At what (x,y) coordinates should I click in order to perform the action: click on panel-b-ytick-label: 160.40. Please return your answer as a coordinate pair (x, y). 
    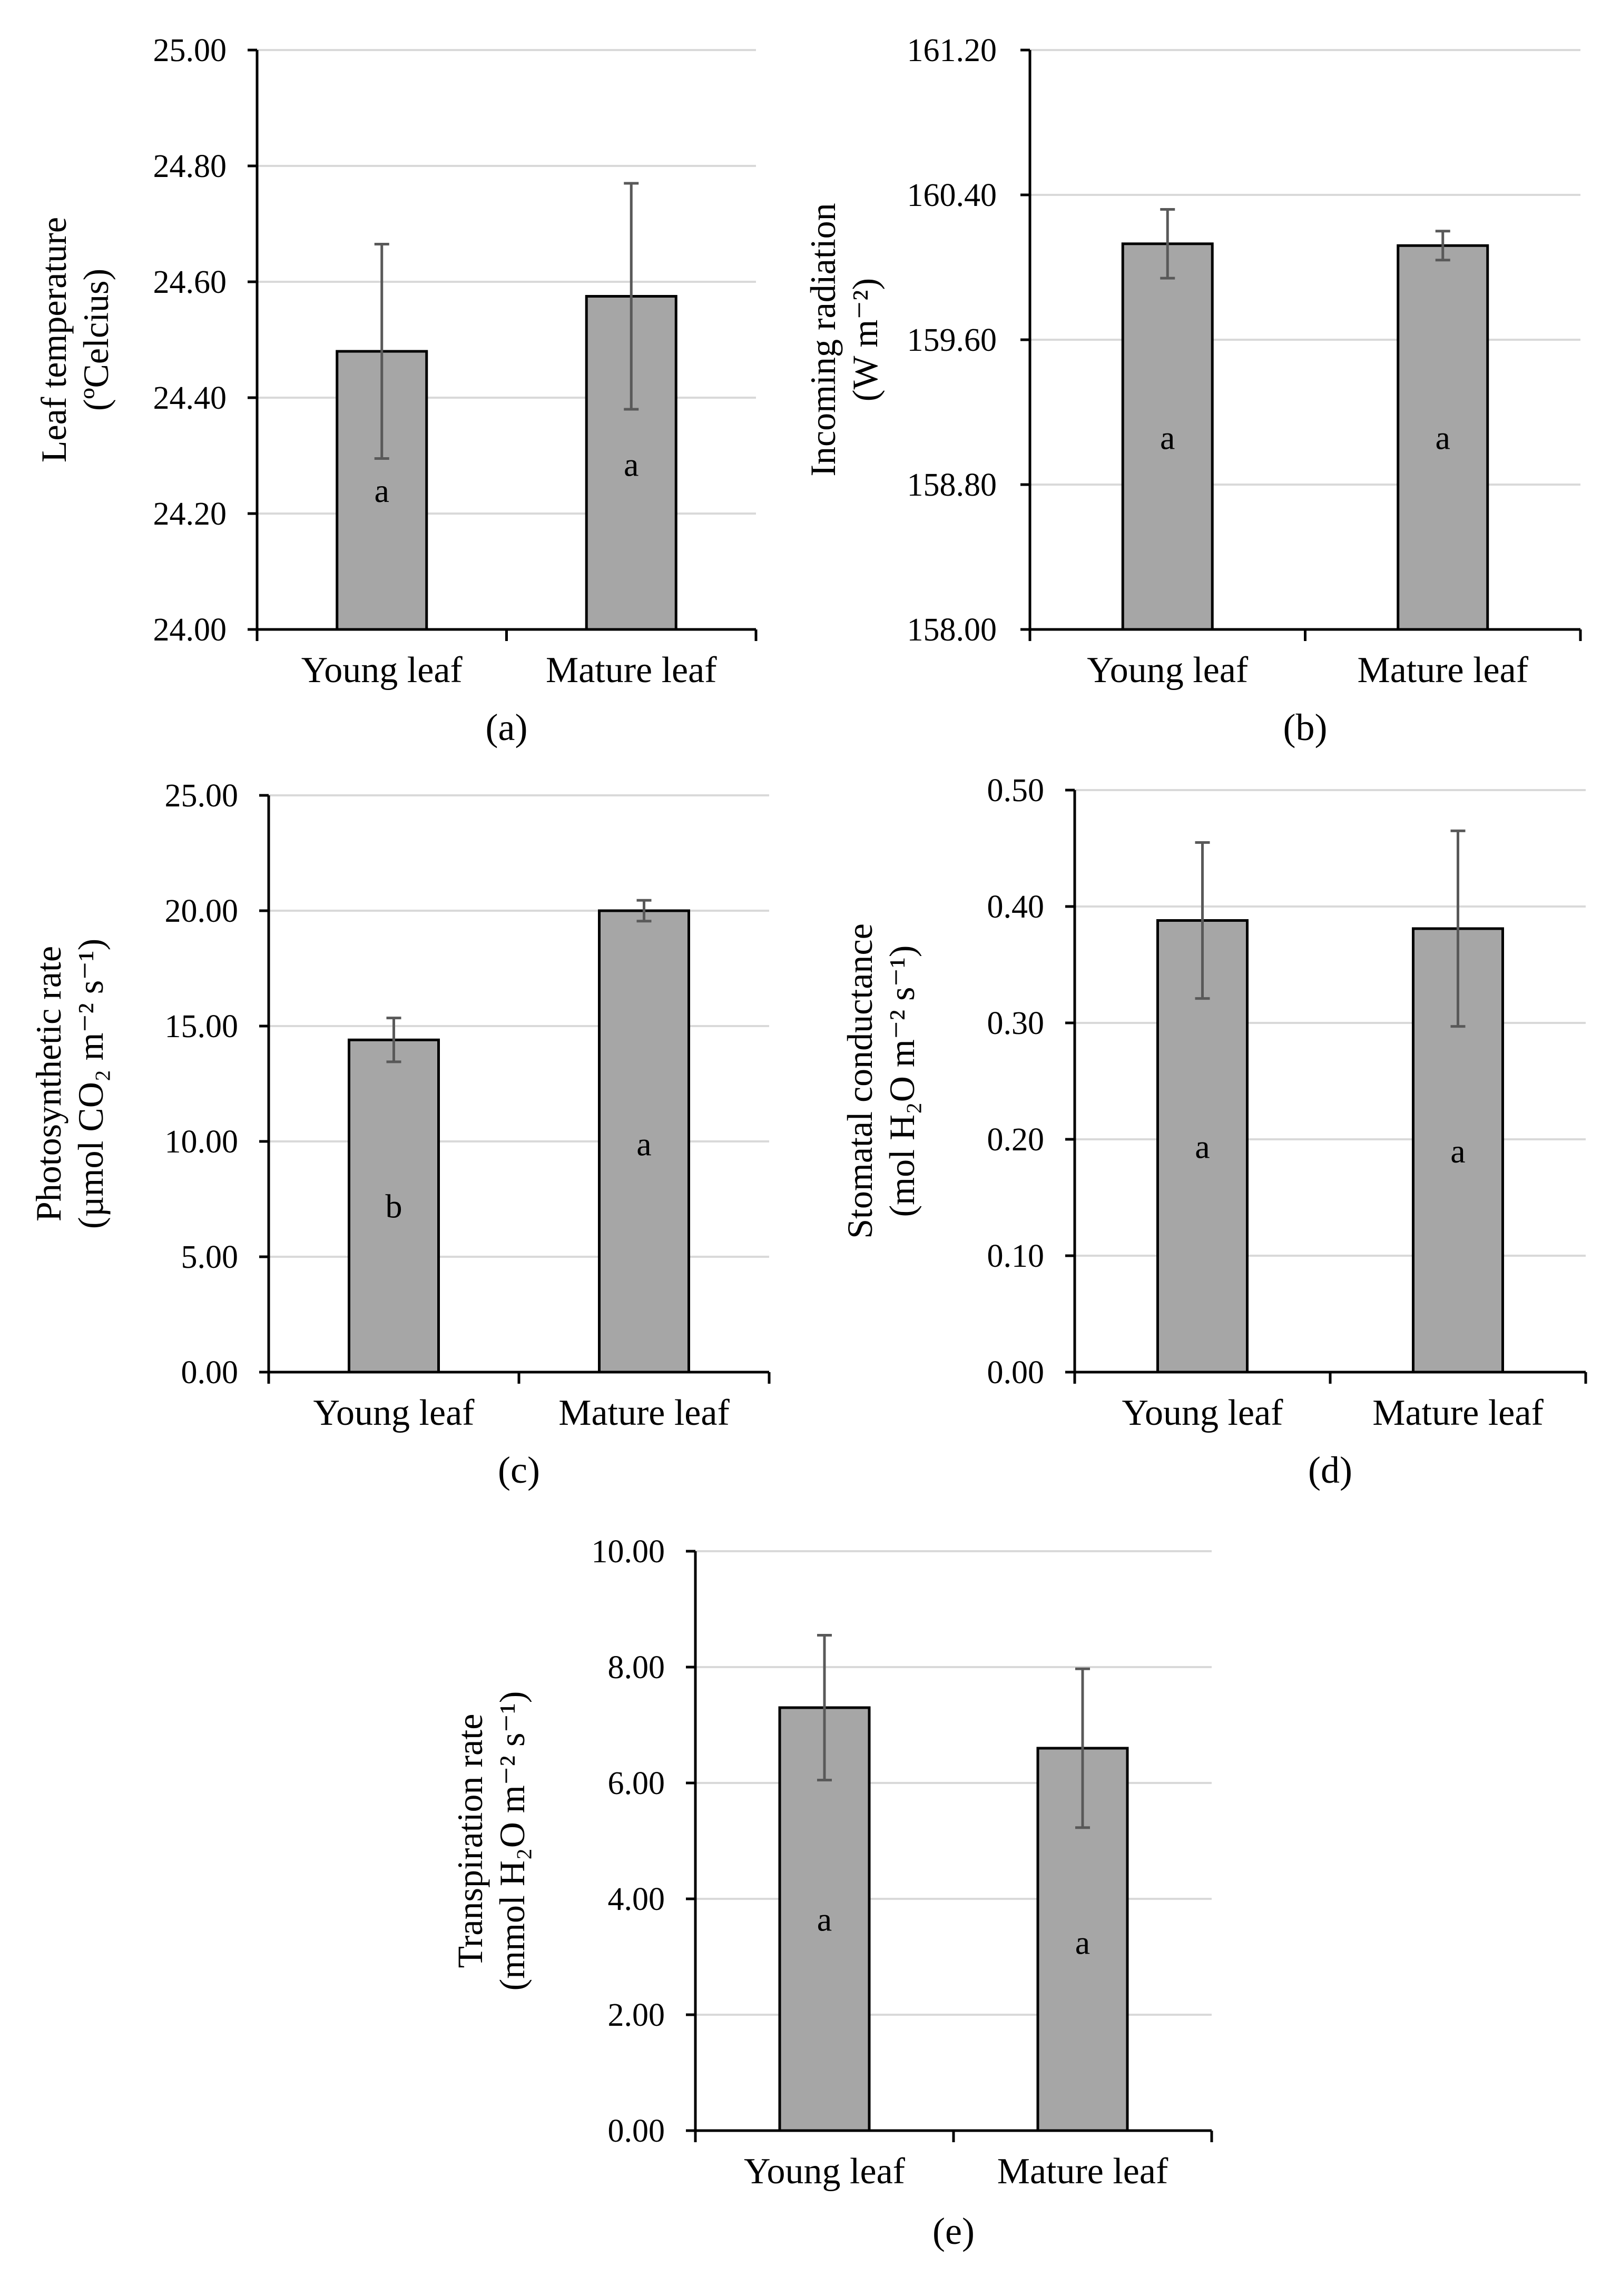
    Looking at the image, I should click on (952, 195).